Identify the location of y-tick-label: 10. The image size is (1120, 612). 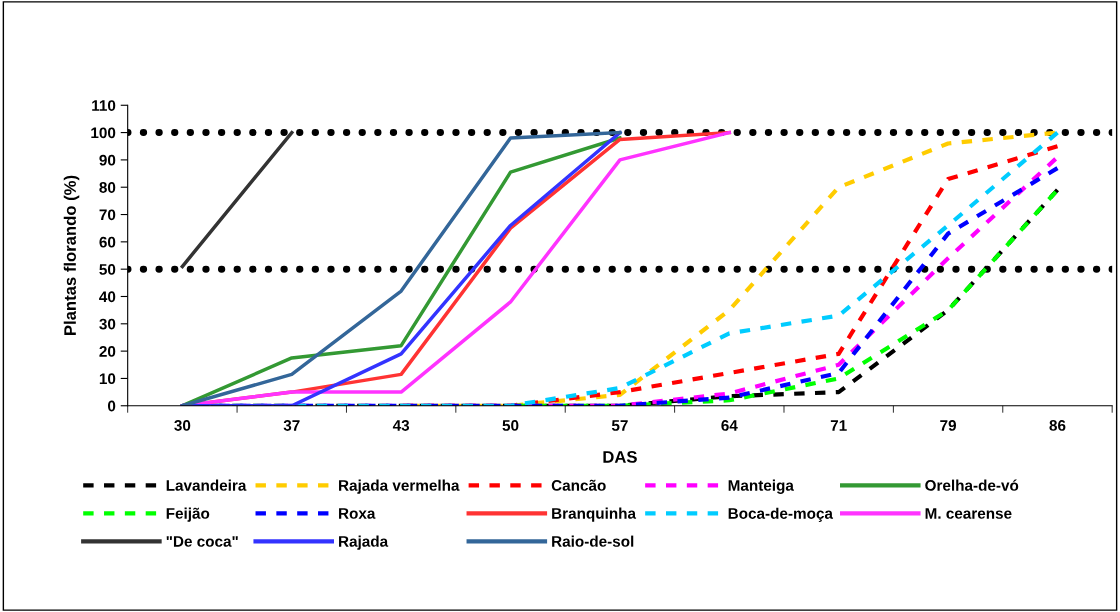
(107, 379).